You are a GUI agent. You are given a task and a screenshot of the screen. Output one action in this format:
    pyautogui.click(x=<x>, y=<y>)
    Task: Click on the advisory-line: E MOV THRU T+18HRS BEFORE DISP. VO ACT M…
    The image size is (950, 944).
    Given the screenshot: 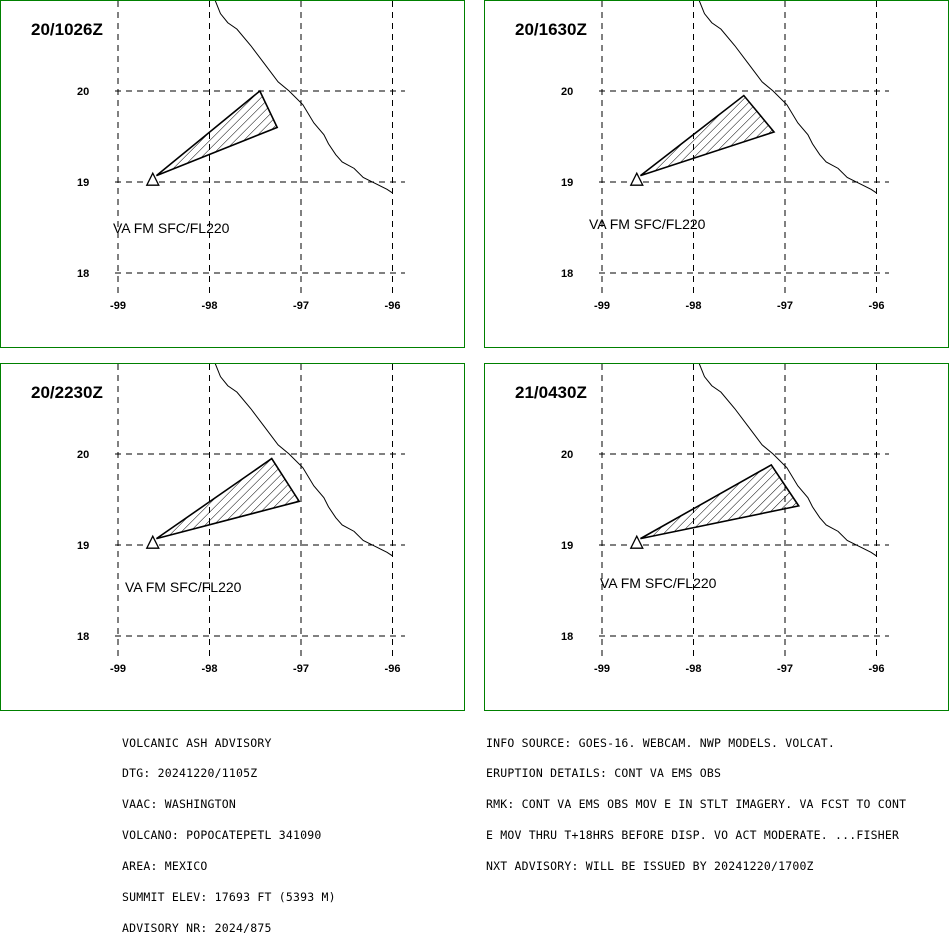 What is the action you would take?
    pyautogui.click(x=693, y=835)
    